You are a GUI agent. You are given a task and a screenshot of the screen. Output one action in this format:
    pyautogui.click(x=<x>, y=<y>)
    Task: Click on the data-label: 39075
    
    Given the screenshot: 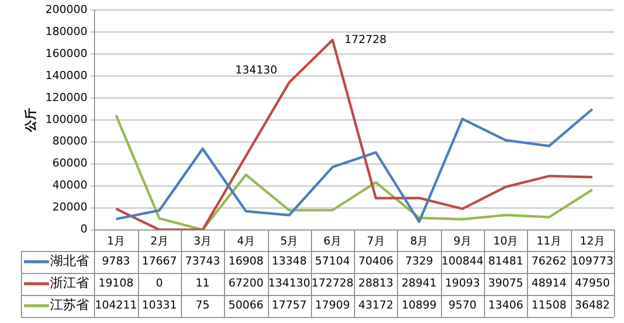 What is the action you would take?
    pyautogui.click(x=506, y=283)
    